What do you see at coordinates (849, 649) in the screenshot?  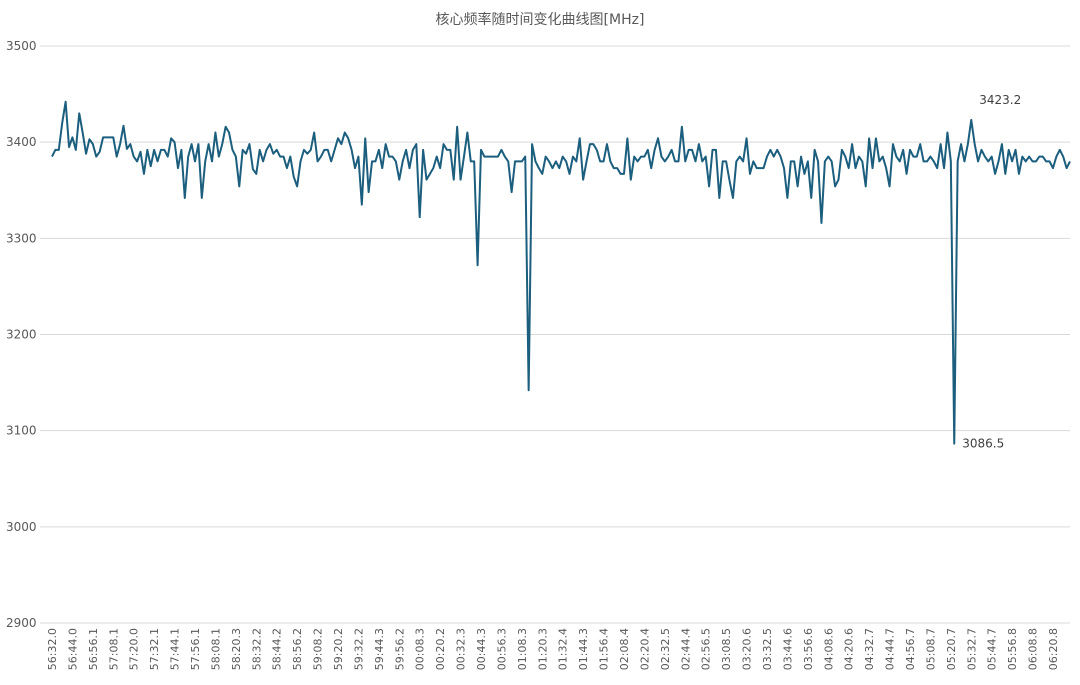 I see `x-tick-label: 04:20.6` at bounding box center [849, 649].